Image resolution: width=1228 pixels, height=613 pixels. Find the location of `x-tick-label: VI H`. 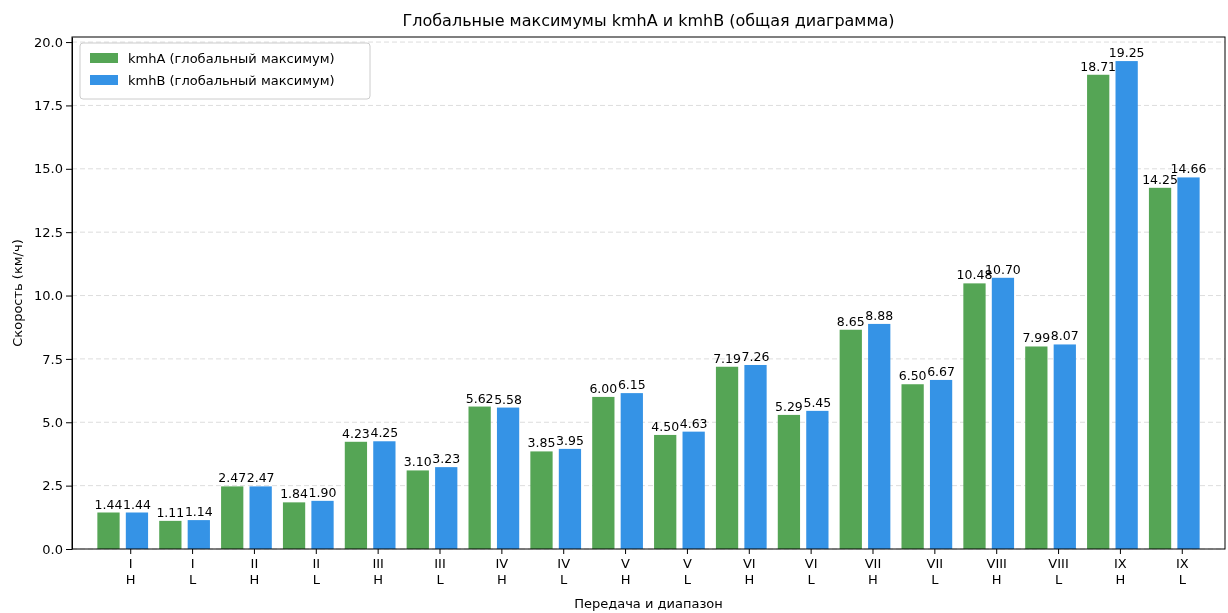

x-tick-label: VI H is located at coordinates (749, 571).